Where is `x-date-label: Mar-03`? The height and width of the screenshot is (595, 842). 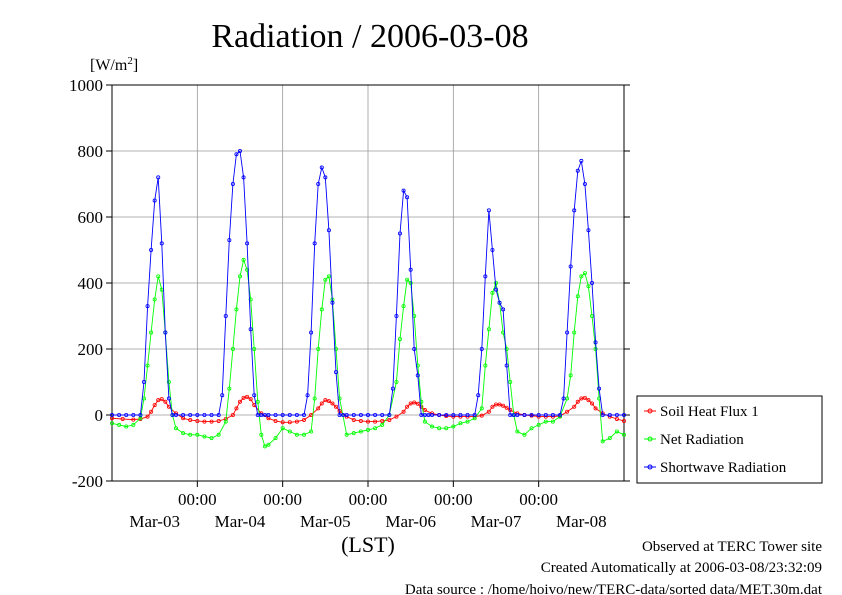 x-date-label: Mar-03 is located at coordinates (154, 521).